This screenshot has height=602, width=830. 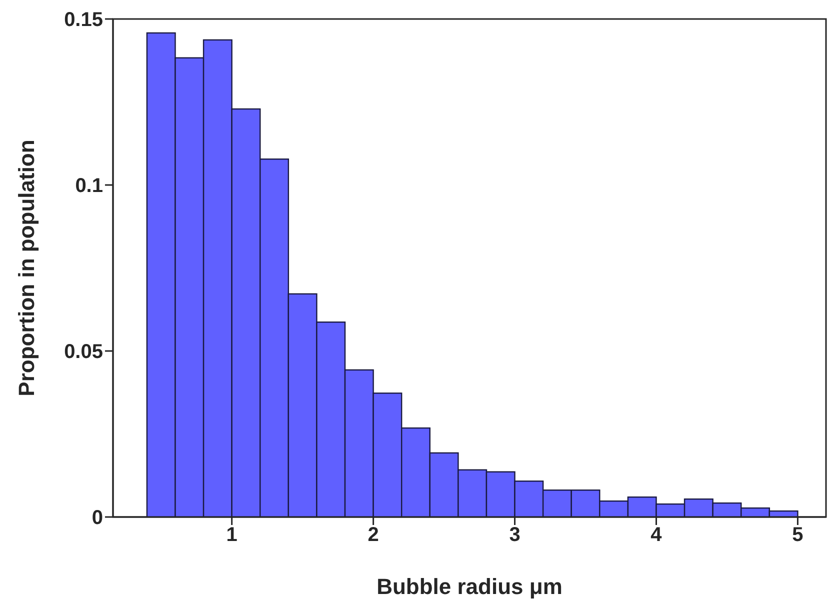 I want to click on x-tick-label: 4, so click(x=656, y=535).